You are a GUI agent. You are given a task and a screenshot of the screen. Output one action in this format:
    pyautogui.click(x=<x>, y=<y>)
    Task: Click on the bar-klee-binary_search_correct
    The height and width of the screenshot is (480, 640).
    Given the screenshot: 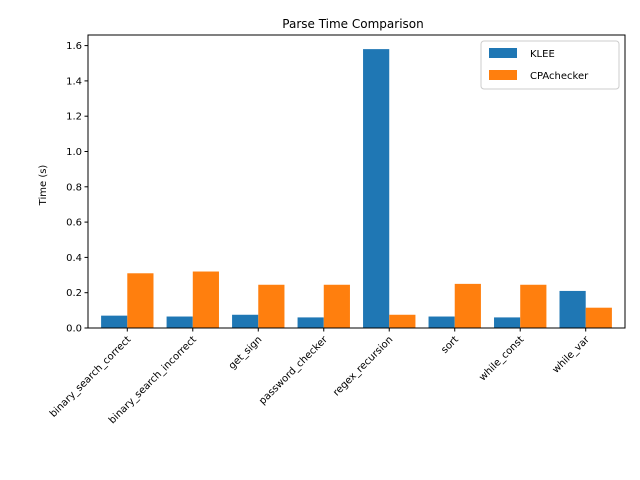 What is the action you would take?
    pyautogui.click(x=114, y=321)
    